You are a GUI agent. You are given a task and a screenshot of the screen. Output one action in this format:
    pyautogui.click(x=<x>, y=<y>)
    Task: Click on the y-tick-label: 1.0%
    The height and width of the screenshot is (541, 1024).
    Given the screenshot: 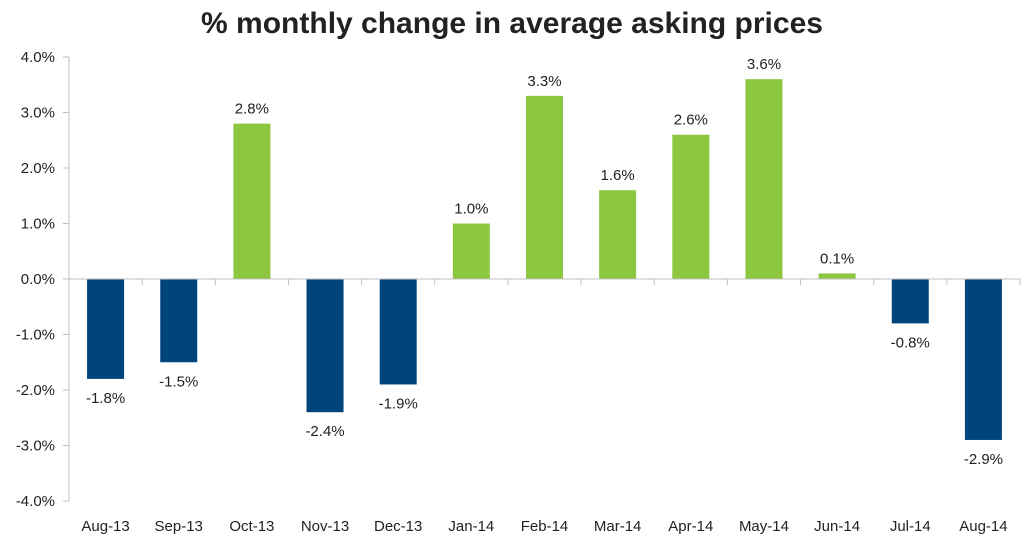 What is the action you would take?
    pyautogui.click(x=38, y=224)
    